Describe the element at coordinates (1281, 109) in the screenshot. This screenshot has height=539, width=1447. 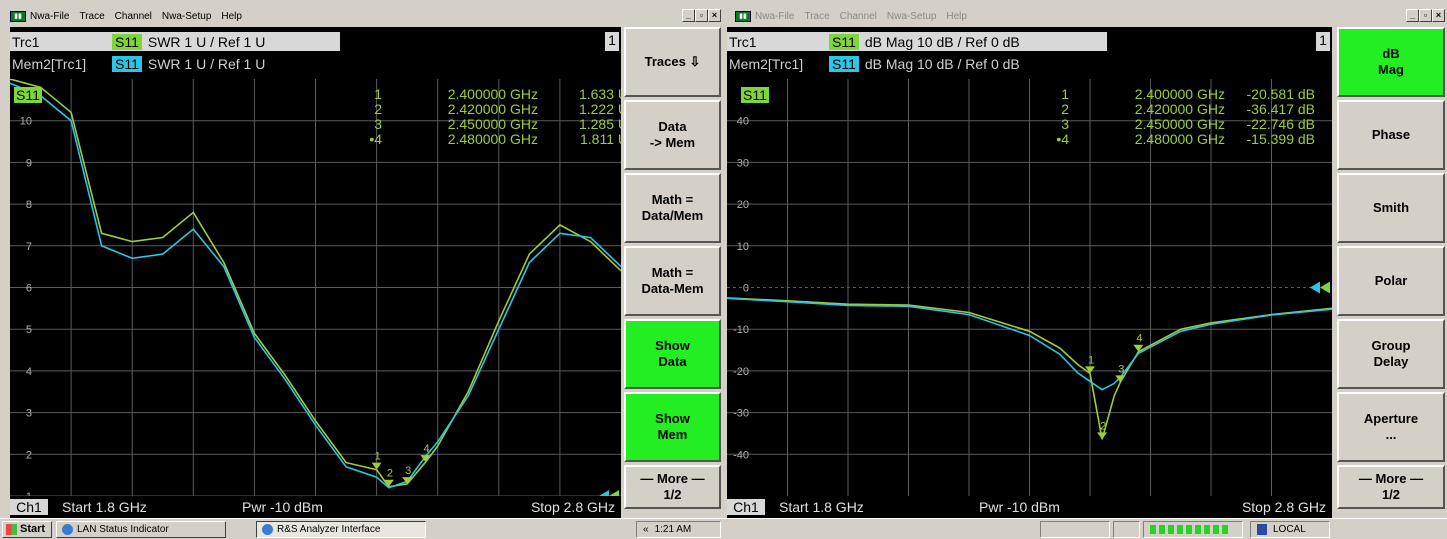
I see `marker-value: -36.417 dB` at that location.